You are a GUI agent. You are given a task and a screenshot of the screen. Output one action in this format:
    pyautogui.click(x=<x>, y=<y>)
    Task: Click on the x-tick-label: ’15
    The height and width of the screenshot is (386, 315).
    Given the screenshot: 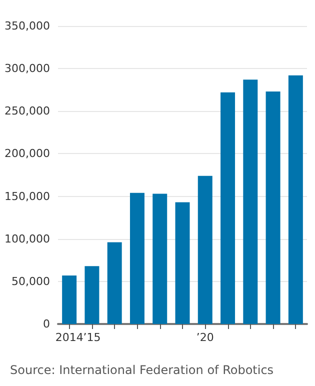 What is the action you would take?
    pyautogui.click(x=92, y=337)
    